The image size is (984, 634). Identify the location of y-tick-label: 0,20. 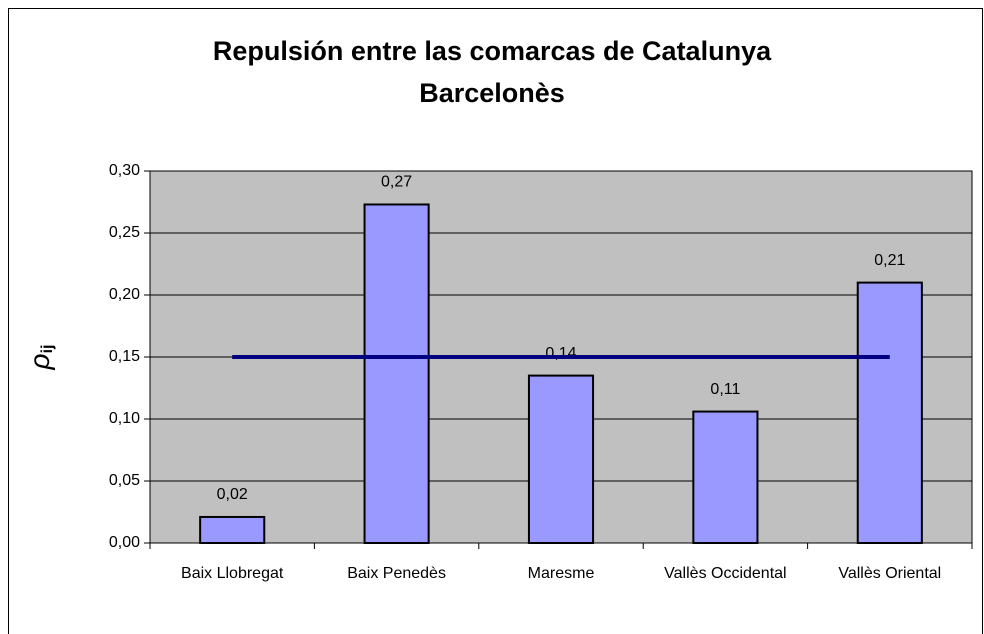
(124, 294).